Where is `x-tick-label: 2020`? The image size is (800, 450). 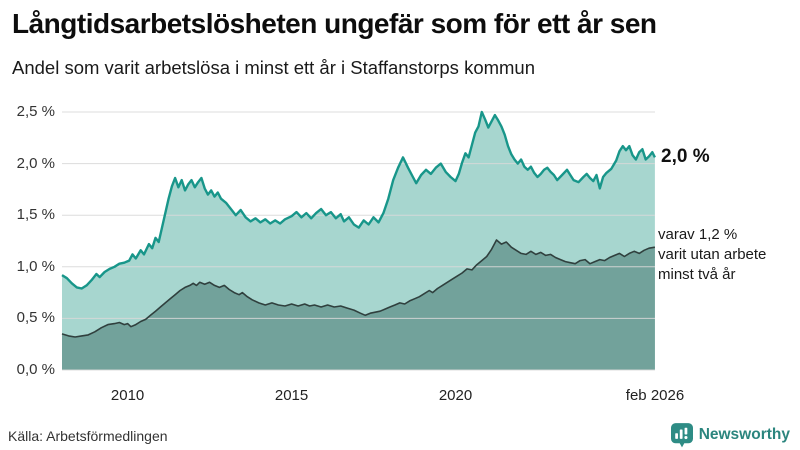 x-tick-label: 2020 is located at coordinates (455, 395).